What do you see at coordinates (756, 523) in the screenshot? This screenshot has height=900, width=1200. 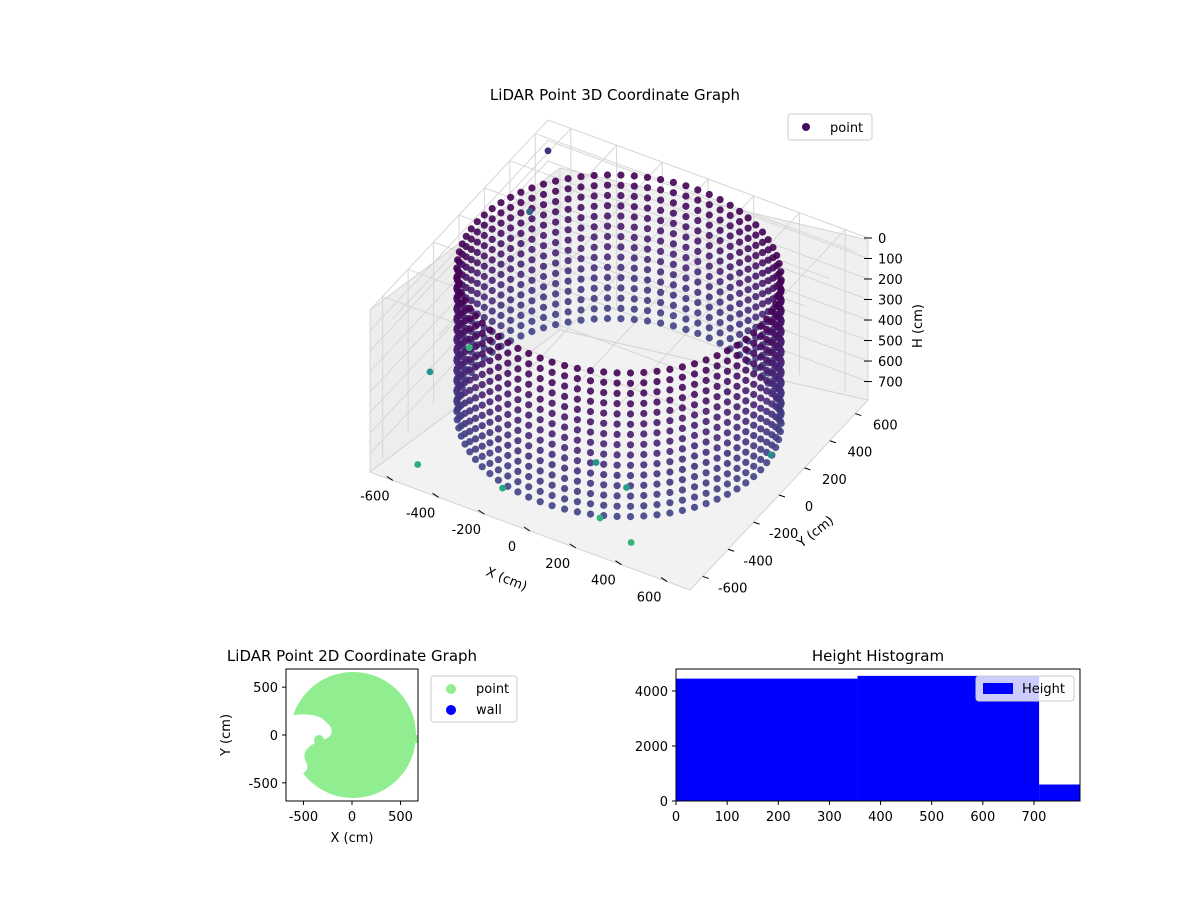 I see `y-tick-3d` at bounding box center [756, 523].